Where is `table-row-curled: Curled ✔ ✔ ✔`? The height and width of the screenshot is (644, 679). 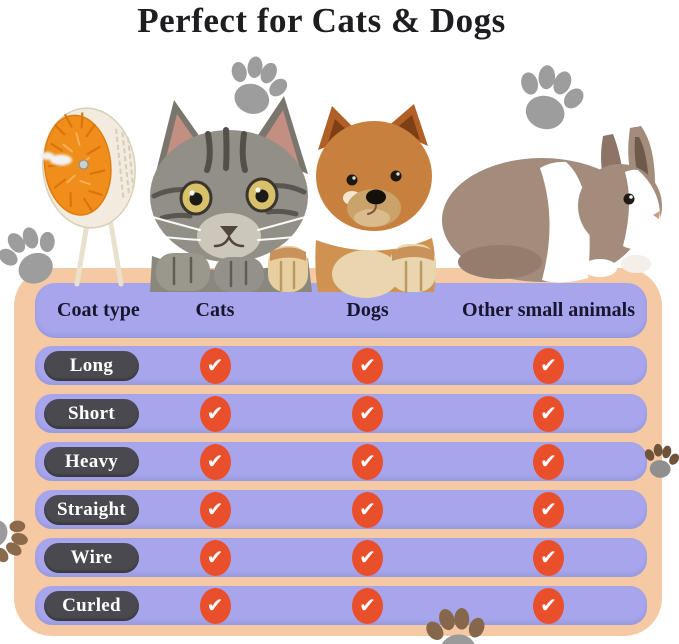
table-row-curled: Curled ✔ ✔ ✔ is located at coordinates (341, 605).